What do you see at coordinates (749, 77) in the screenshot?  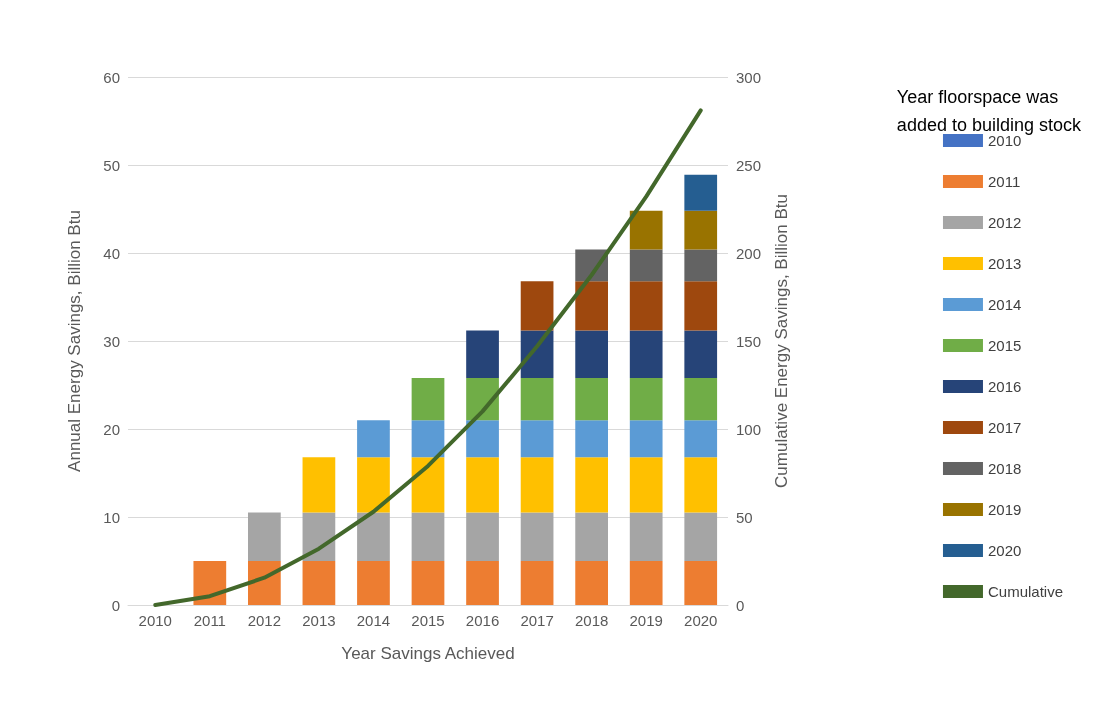 I see `y2-tick-label: 300` at bounding box center [749, 77].